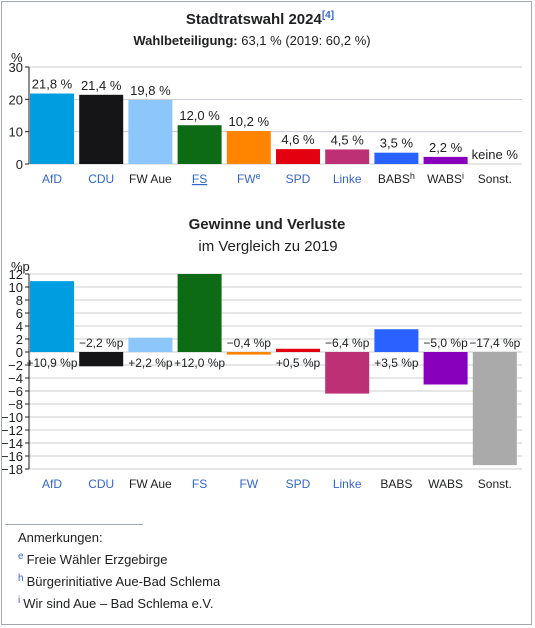 Image resolution: width=535 pixels, height=628 pixels. What do you see at coordinates (16, 99) in the screenshot?
I see `chart1-tick-label: 20` at bounding box center [16, 99].